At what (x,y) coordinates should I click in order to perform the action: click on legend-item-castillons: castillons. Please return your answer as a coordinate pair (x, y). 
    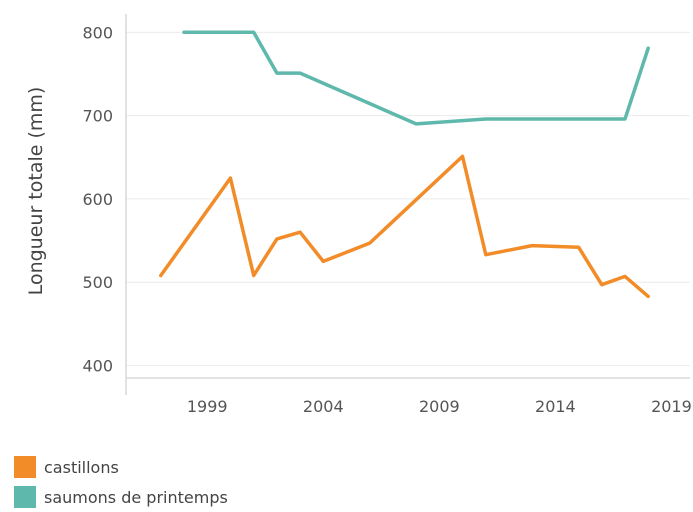
    Looking at the image, I should click on (121, 467).